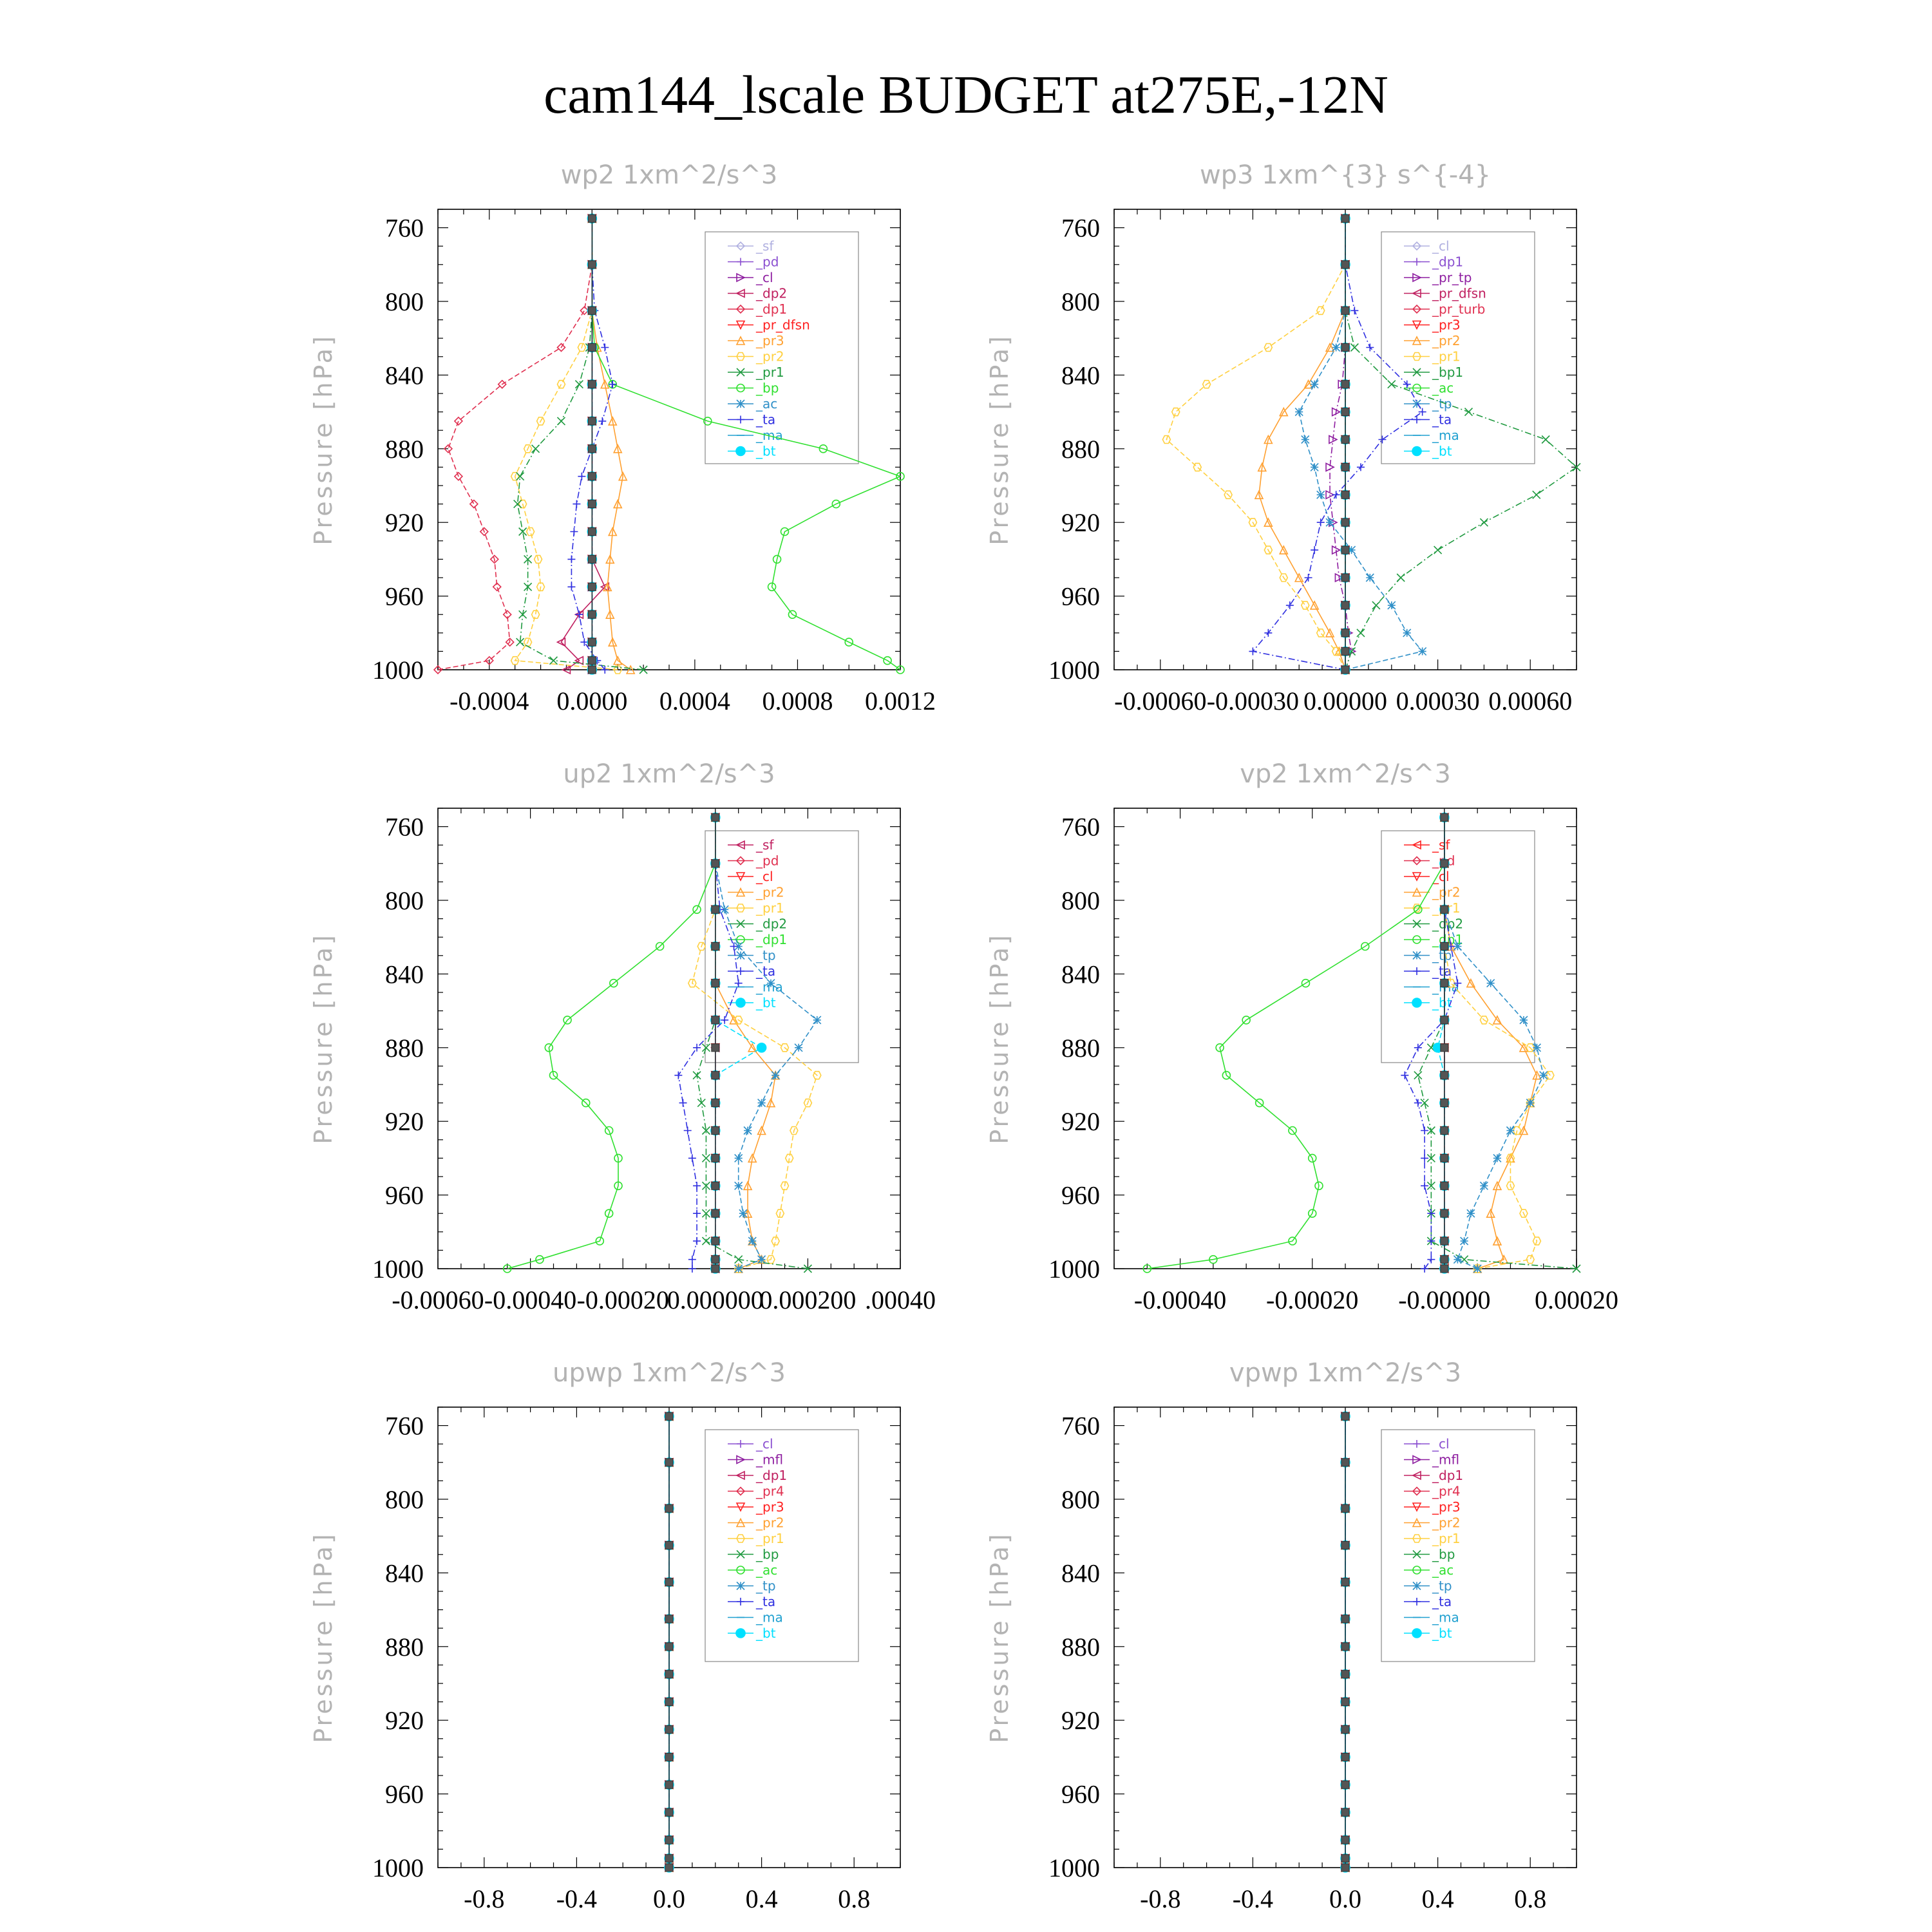  I want to click on y-axis-label: Pressure [hPa], so click(1000, 1637).